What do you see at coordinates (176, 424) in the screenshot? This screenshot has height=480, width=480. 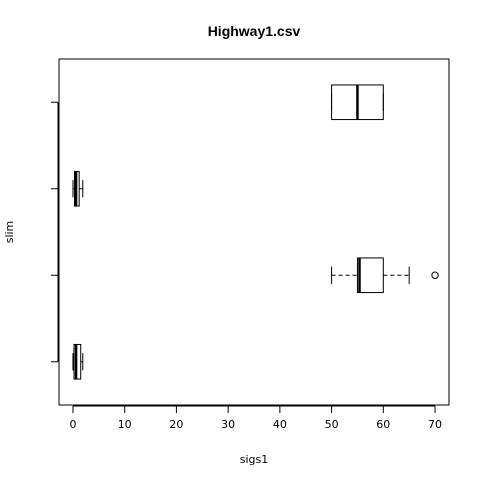 I see `x-tick-label: 20` at bounding box center [176, 424].